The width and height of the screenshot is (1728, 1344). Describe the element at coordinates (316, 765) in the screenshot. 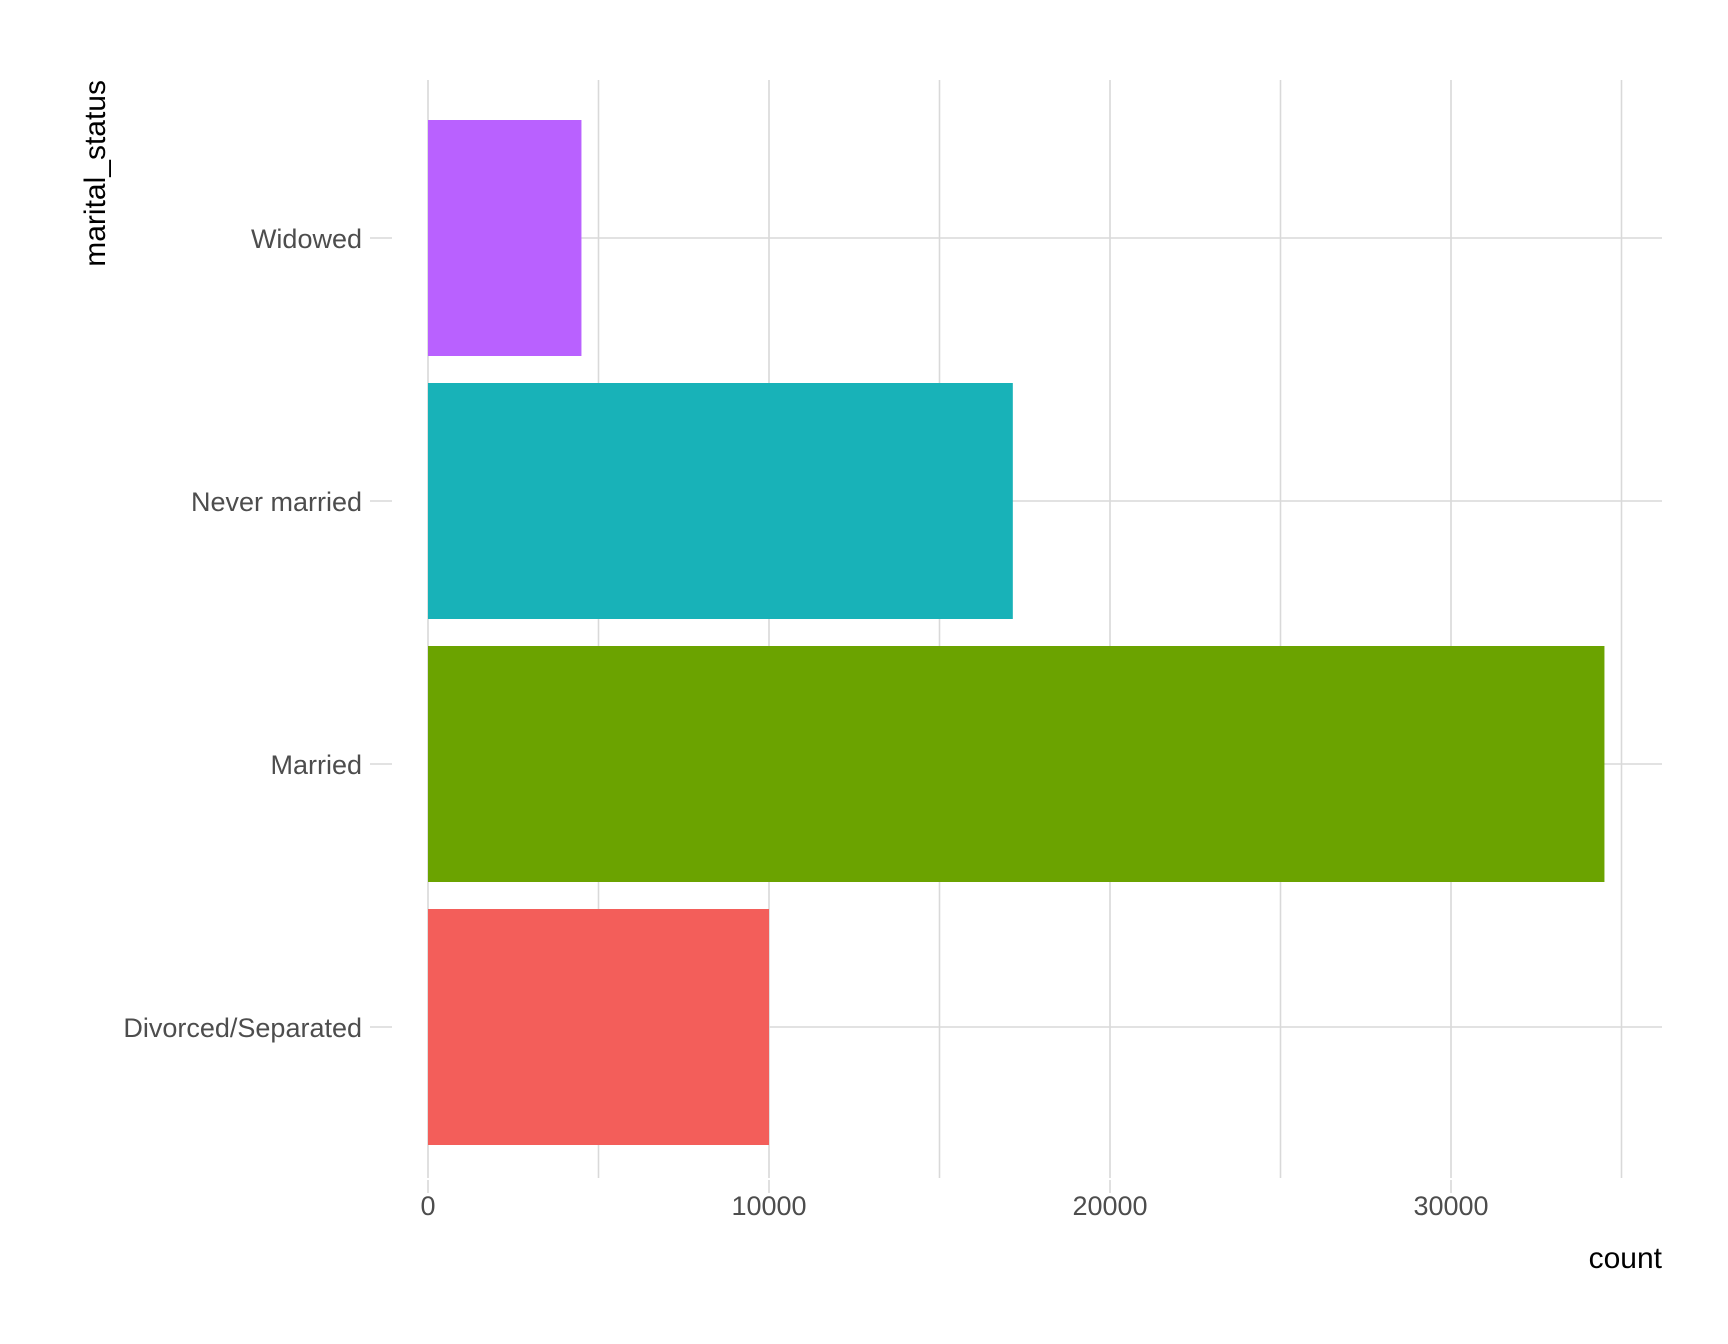

I see `y-tick-label: Married` at that location.